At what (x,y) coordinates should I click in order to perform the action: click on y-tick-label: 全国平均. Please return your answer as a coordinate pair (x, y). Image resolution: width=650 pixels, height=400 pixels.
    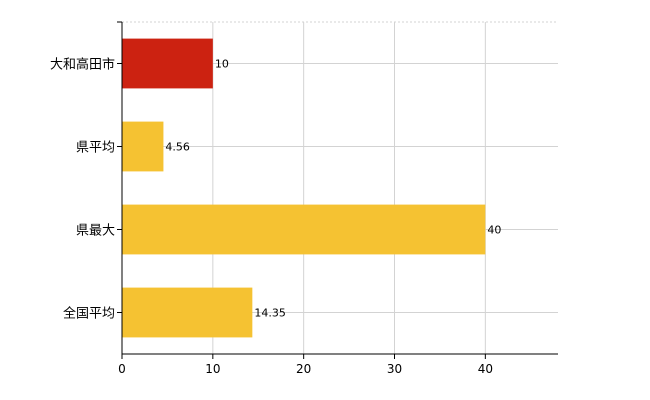
    Looking at the image, I should click on (89, 314).